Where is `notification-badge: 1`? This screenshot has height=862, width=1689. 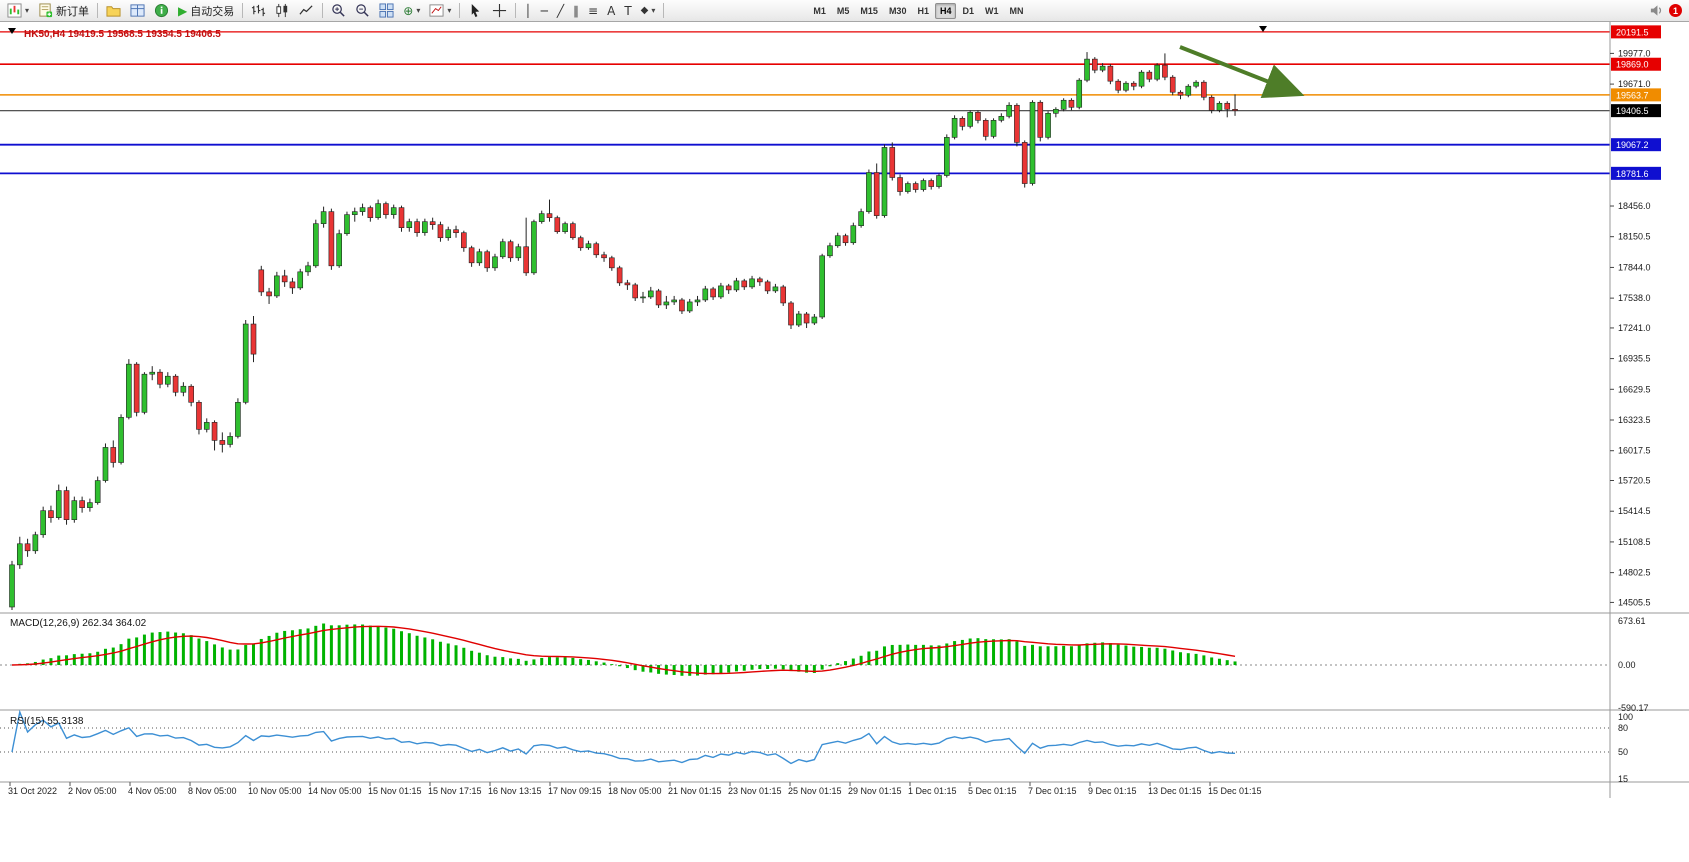 notification-badge: 1 is located at coordinates (1675, 10).